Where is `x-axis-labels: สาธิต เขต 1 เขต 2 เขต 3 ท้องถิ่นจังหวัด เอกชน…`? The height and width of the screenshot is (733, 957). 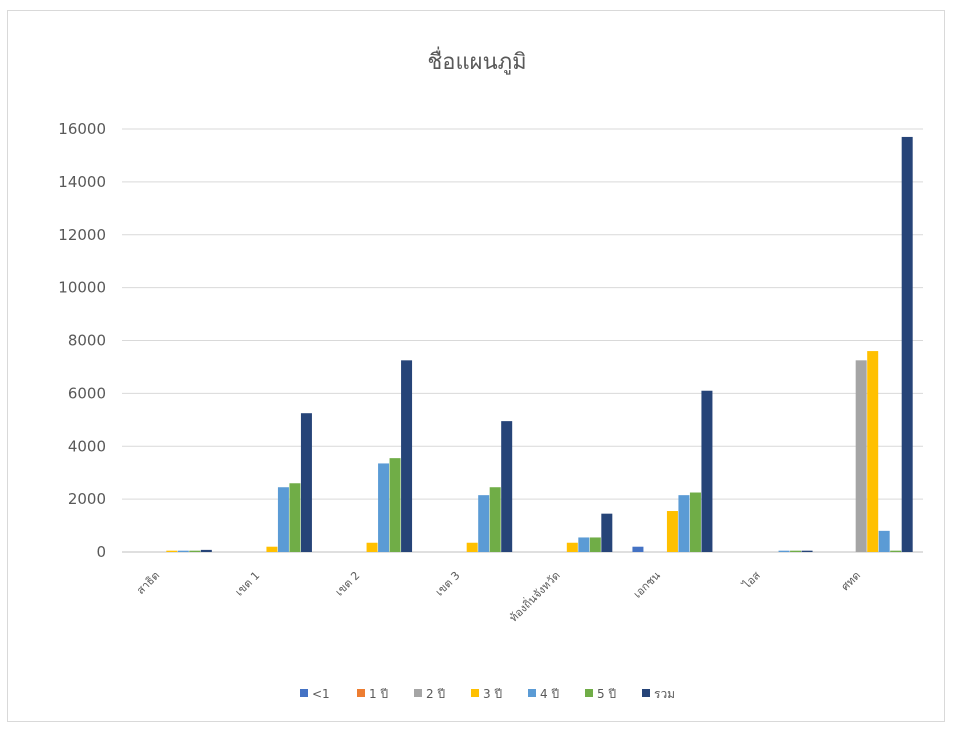
x-axis-labels: สาธิต เขต 1 เขต 2 เขต 3 ท้องถิ่นจังหวัด เอกชน… is located at coordinates (498, 596).